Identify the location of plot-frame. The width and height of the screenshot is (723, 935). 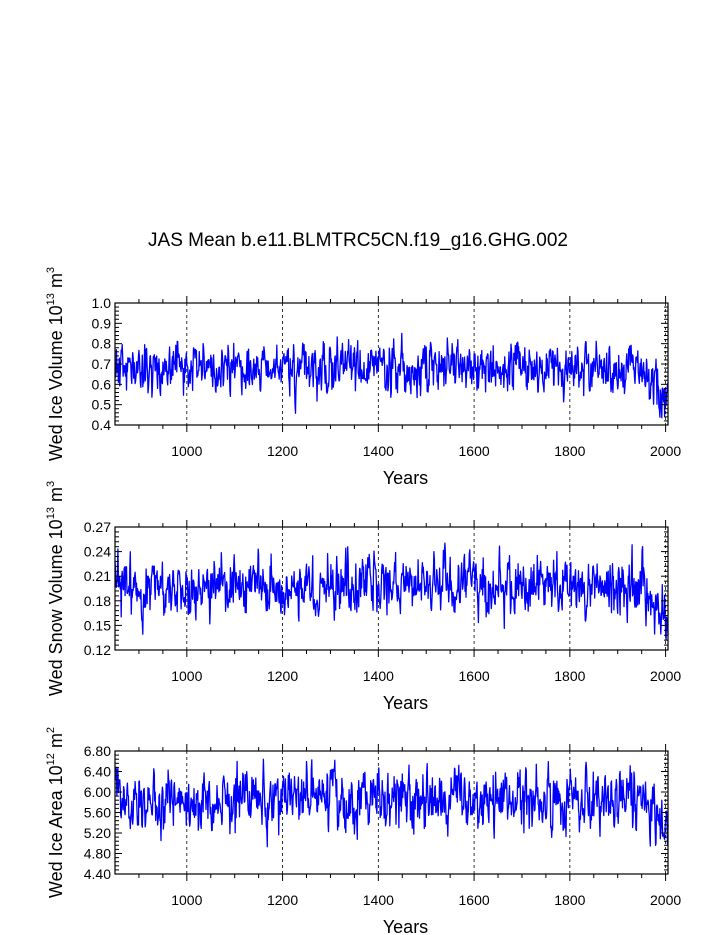
(391, 588).